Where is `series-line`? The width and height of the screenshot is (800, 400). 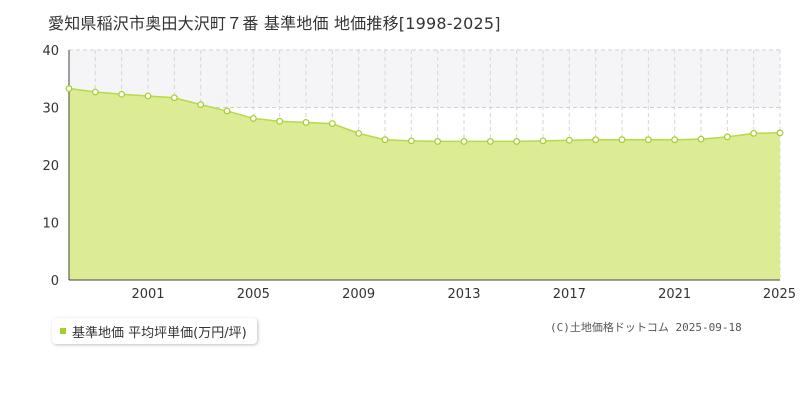
series-line is located at coordinates (424, 115).